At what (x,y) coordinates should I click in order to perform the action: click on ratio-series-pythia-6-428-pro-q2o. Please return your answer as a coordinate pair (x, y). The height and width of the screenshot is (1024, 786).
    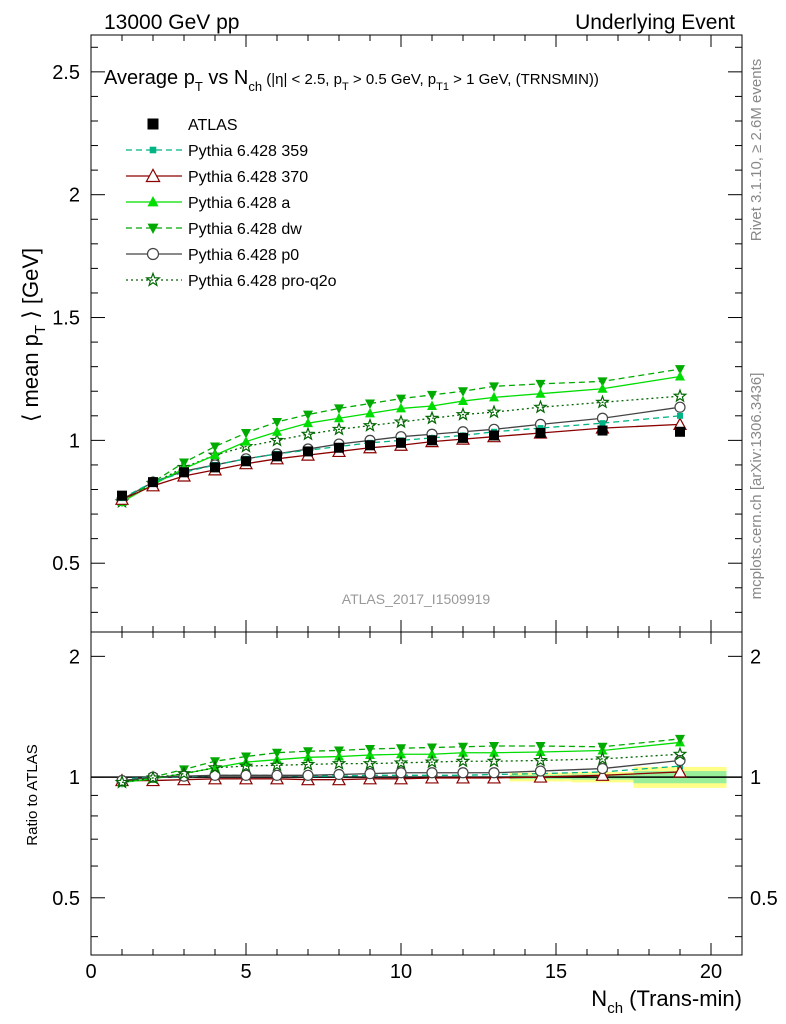
    Looking at the image, I should click on (401, 767).